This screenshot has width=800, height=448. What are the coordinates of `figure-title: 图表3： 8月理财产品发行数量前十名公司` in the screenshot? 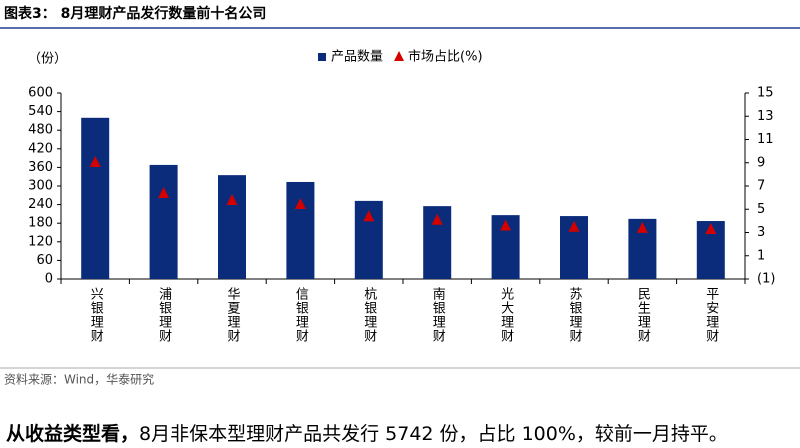 It's located at (135, 13).